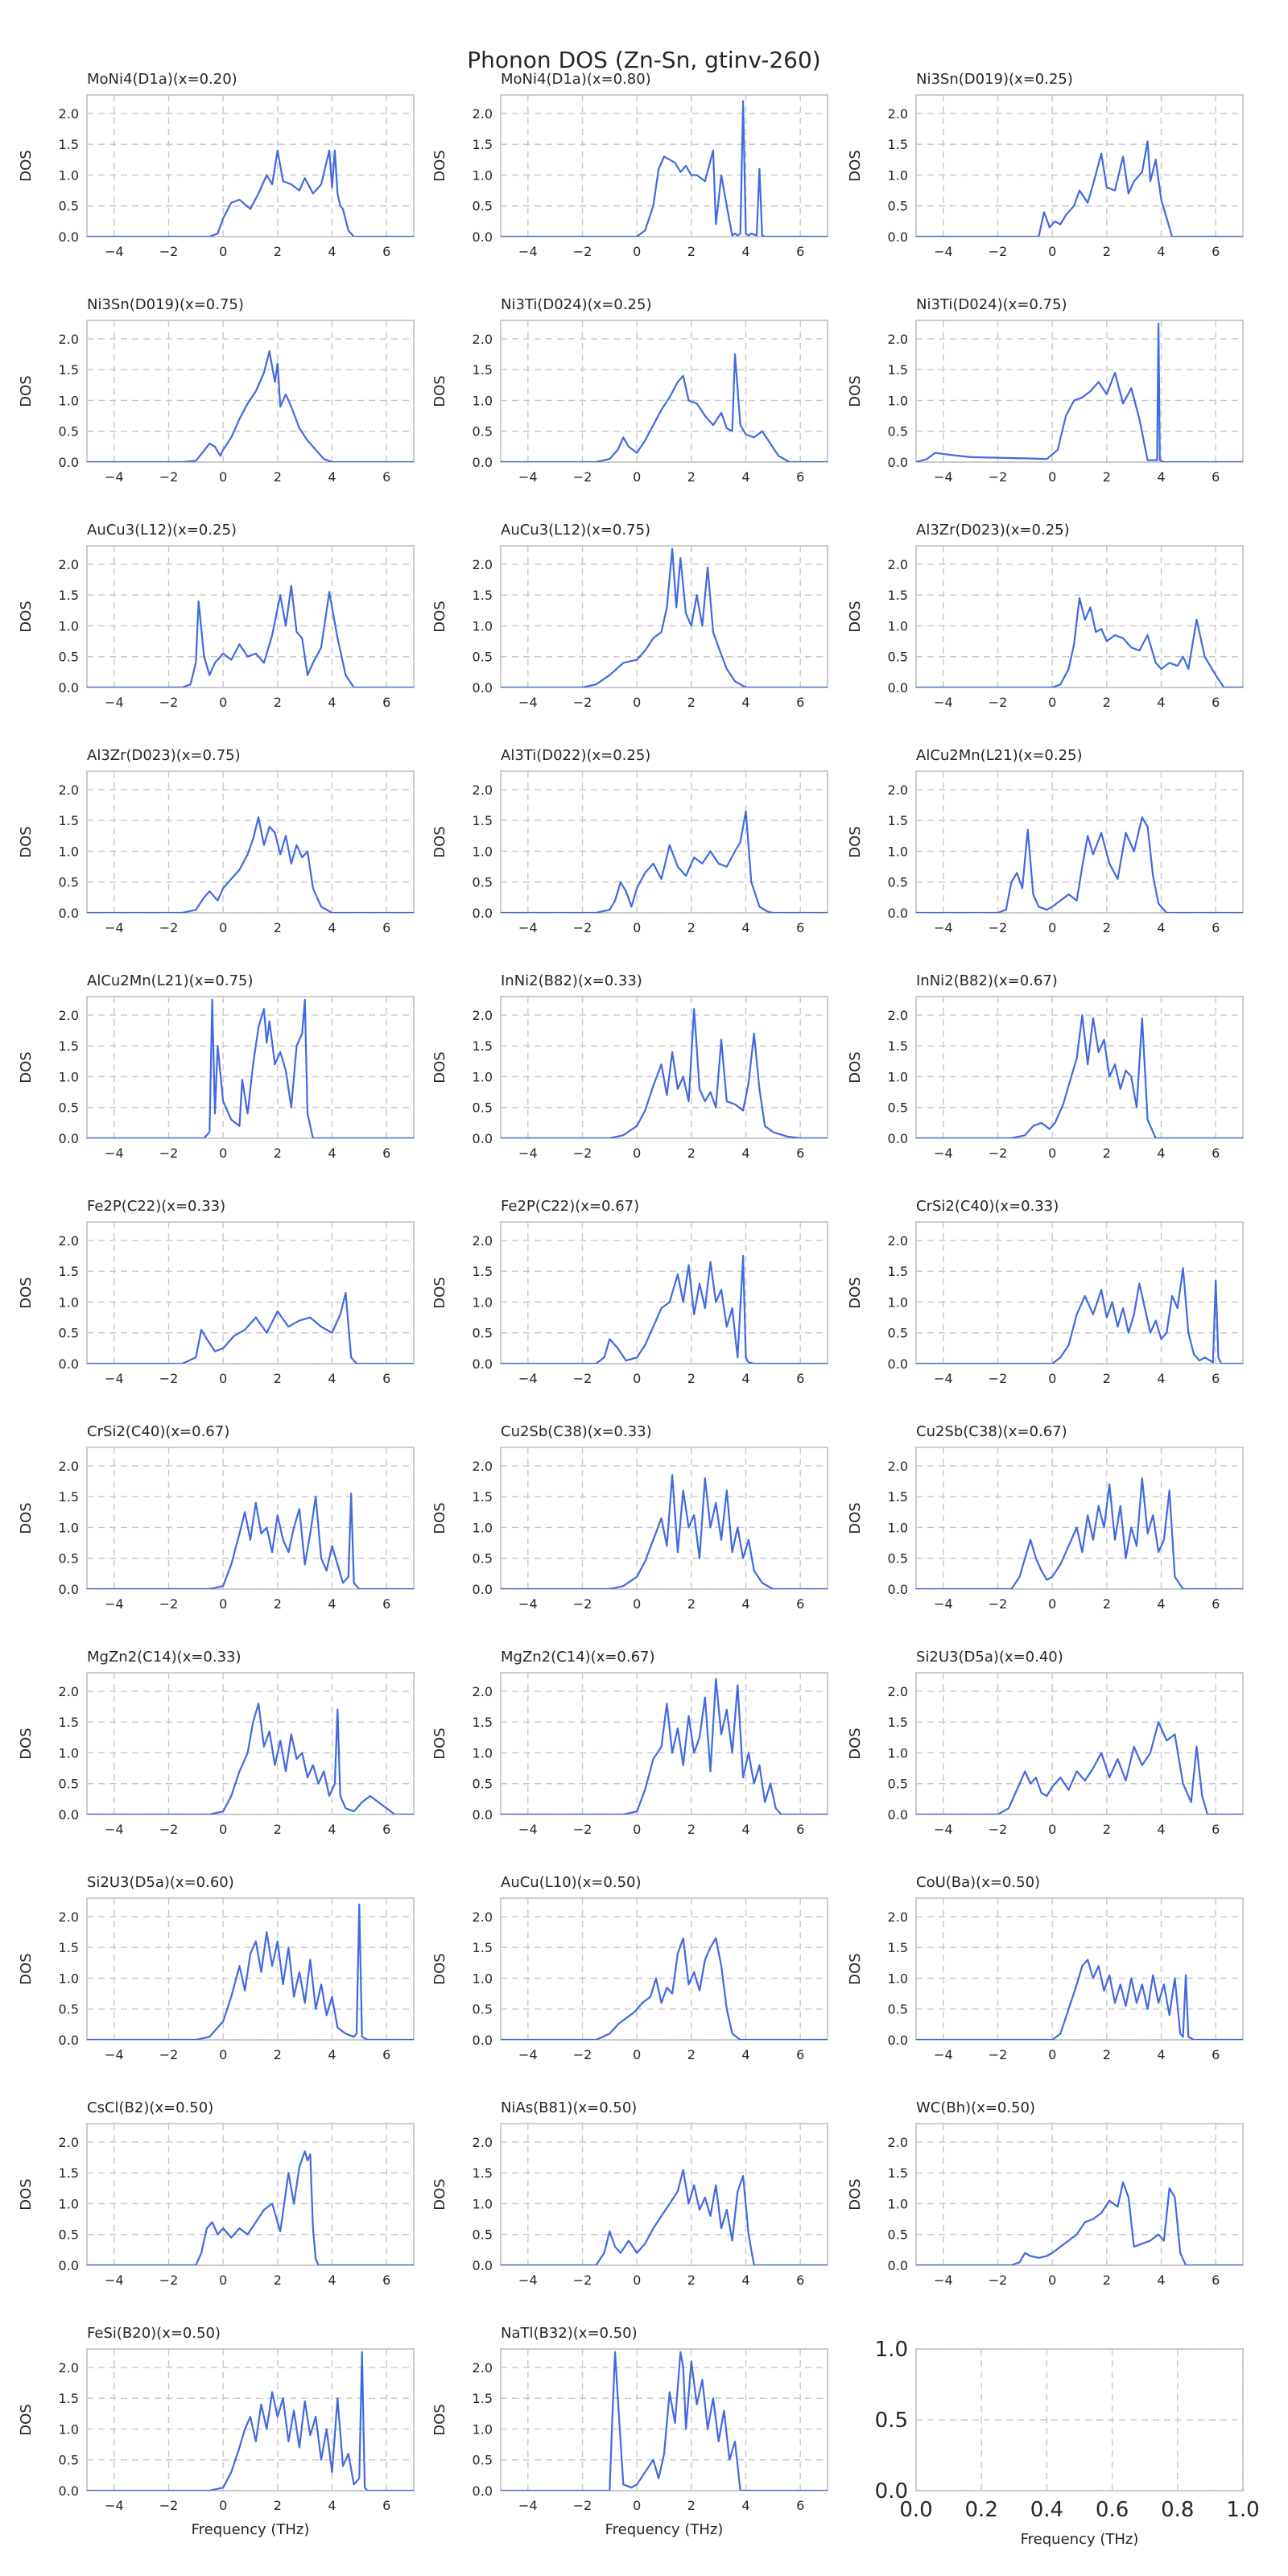 This screenshot has width=1288, height=2576. I want to click on x-axis-label: Frequency (THz), so click(664, 2529).